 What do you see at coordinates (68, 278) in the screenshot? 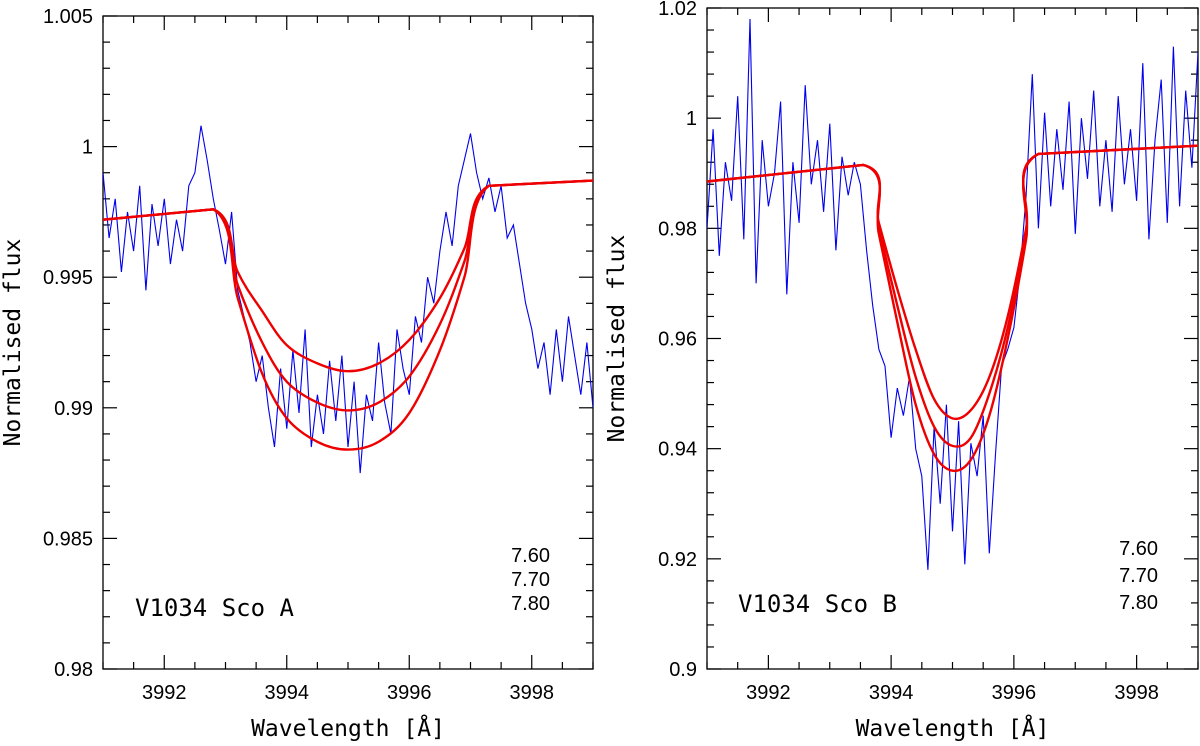
I see `y-tick-label: 0.995` at bounding box center [68, 278].